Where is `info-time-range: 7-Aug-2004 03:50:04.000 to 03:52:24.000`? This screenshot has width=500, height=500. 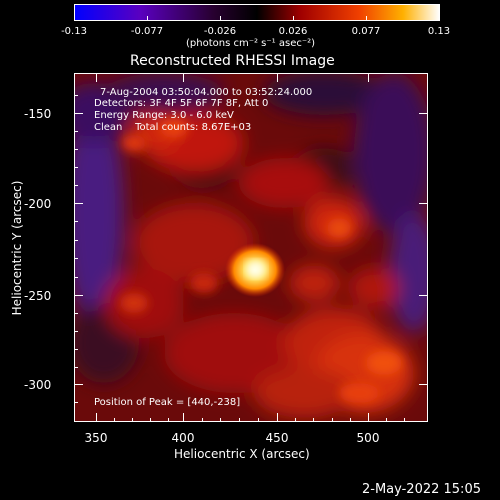 info-time-range: 7-Aug-2004 03:50:04.000 to 03:52:24.000 is located at coordinates (206, 92).